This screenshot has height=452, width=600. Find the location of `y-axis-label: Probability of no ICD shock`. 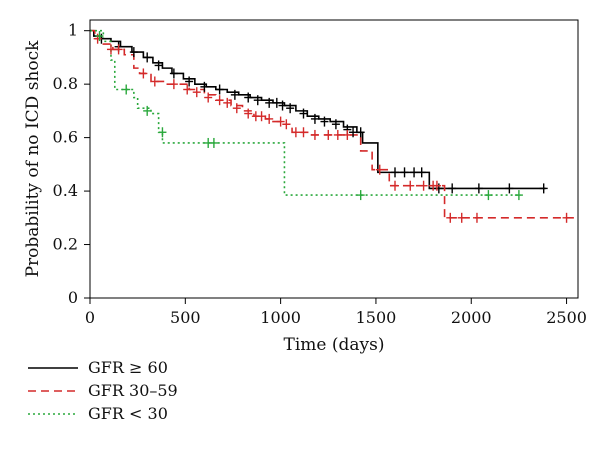

y-axis-label: Probability of no ICD shock is located at coordinates (33, 159).